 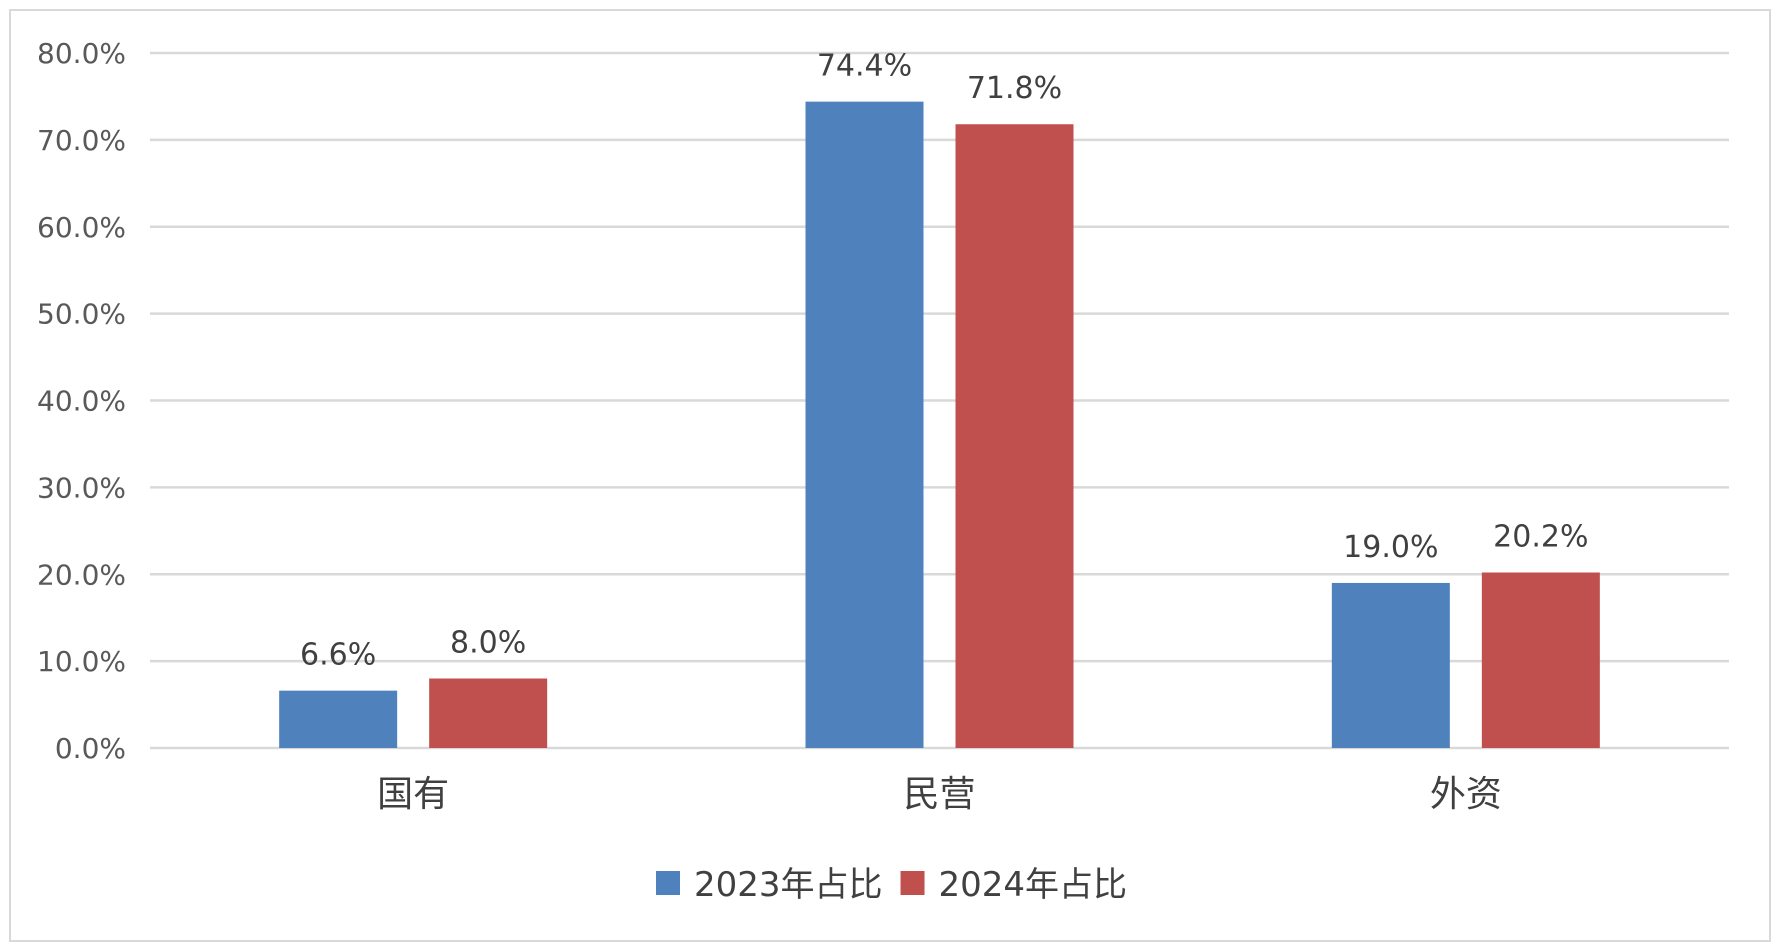 What do you see at coordinates (1033, 885) in the screenshot?
I see `legend-label: 2024年占比` at bounding box center [1033, 885].